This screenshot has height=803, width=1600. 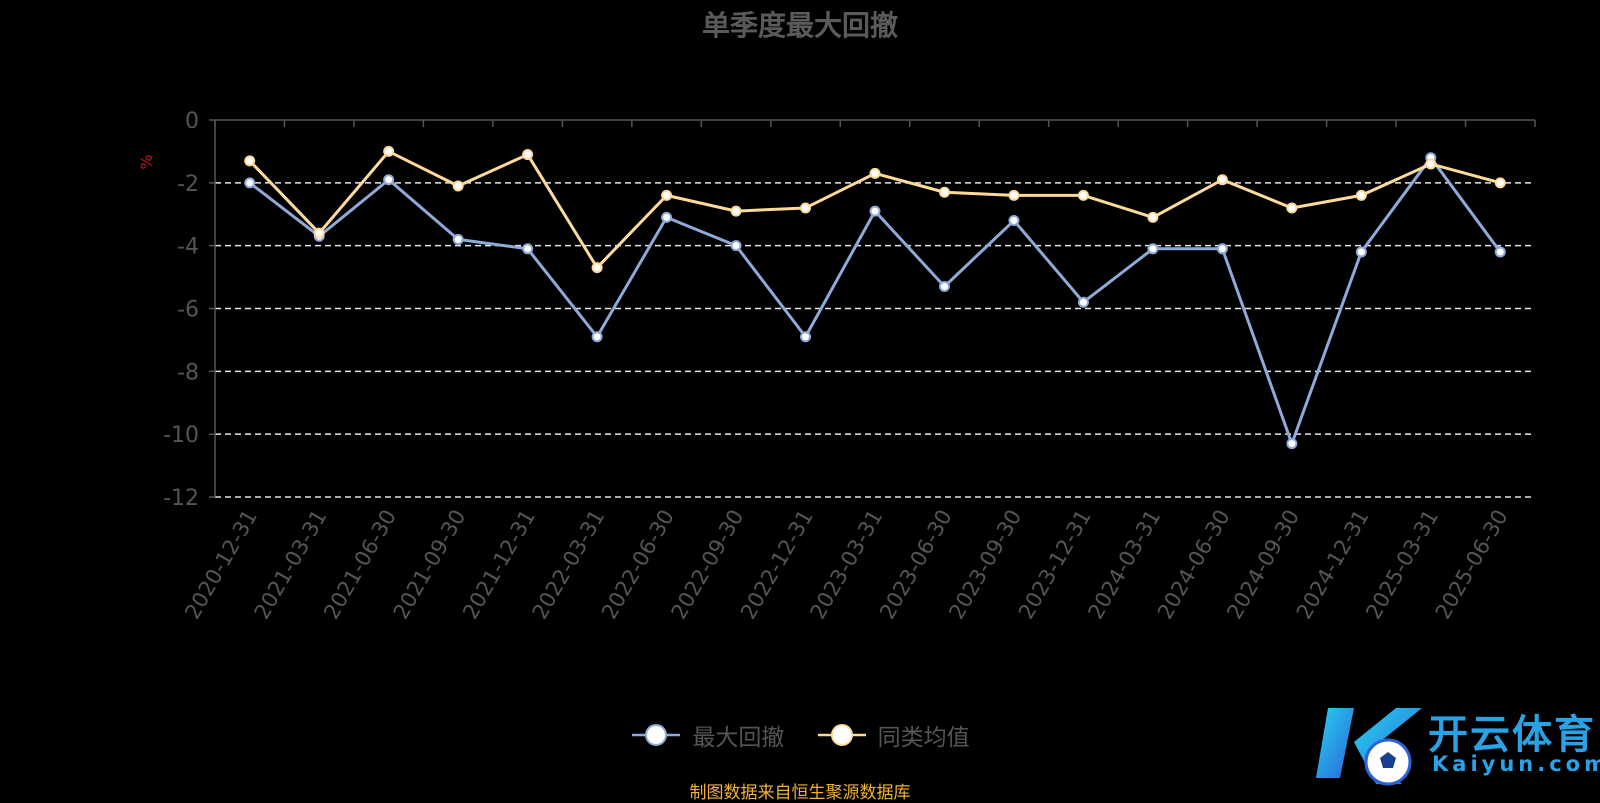 What do you see at coordinates (499, 565) in the screenshot?
I see `x-tick-label: 2021-12-31` at bounding box center [499, 565].